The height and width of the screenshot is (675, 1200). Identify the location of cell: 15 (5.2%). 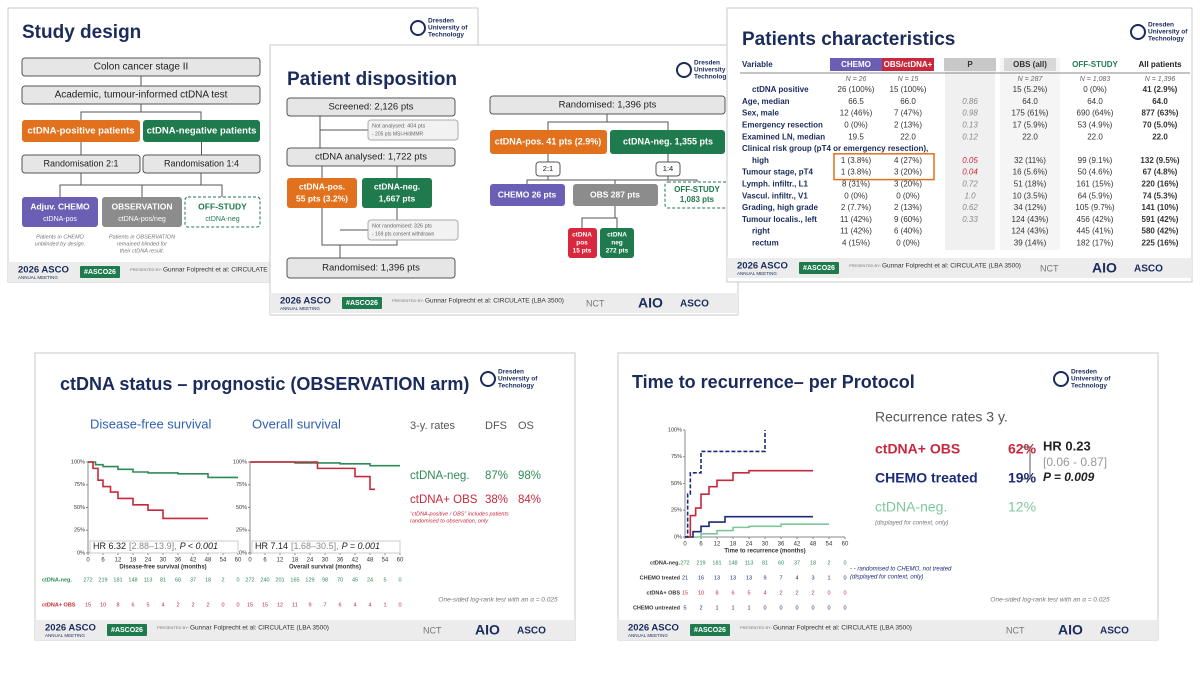
(1030, 89).